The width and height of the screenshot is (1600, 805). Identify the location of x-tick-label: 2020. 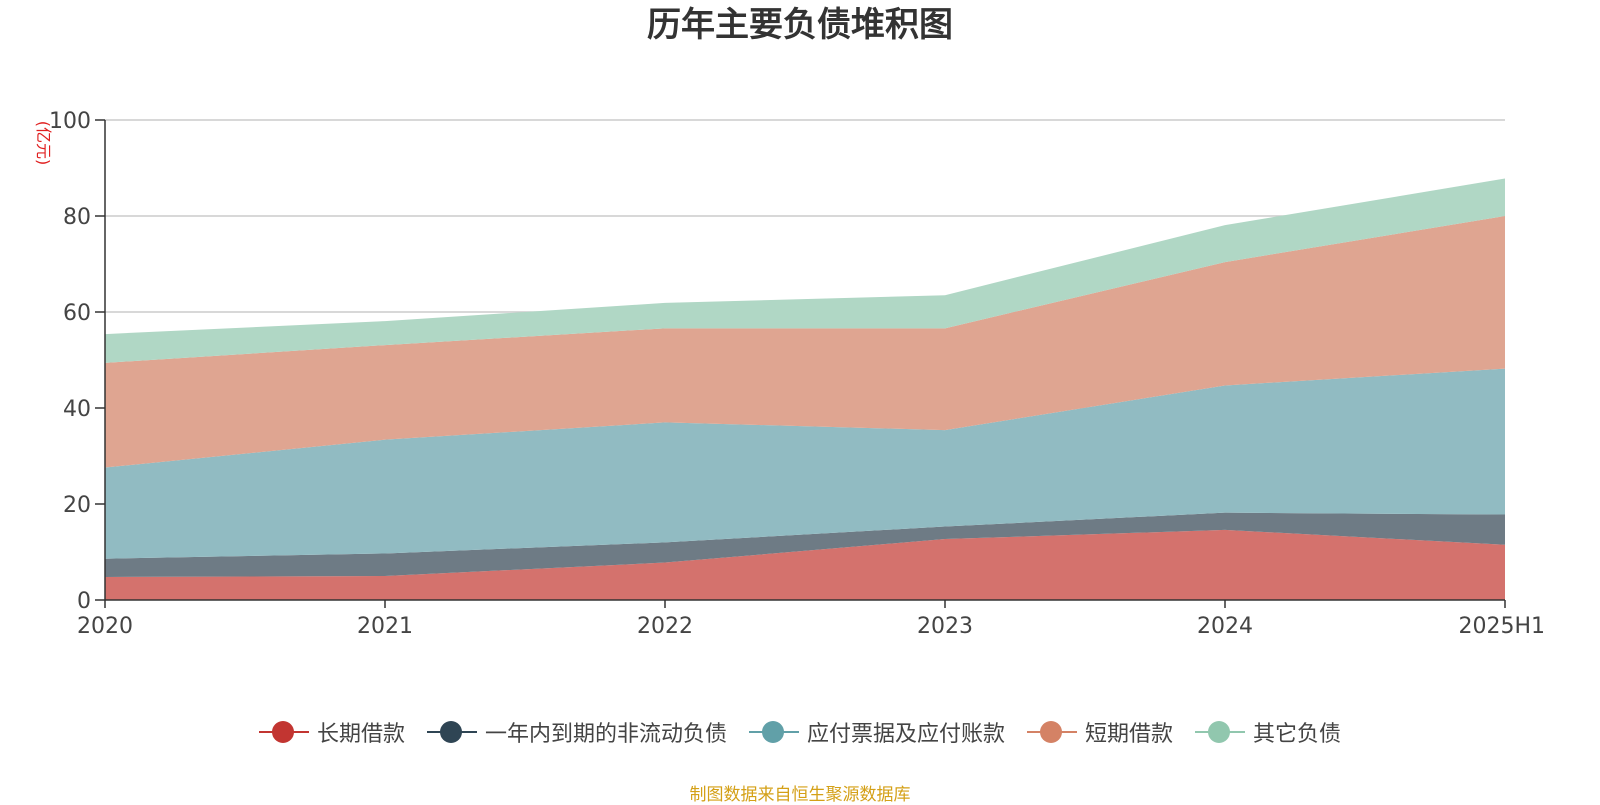
(105, 626).